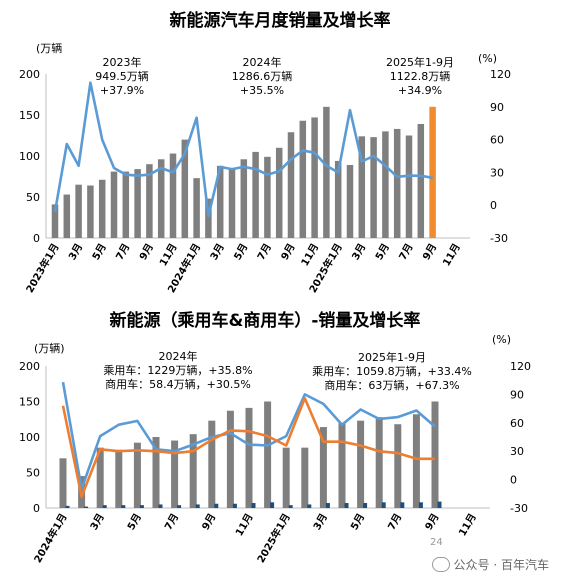 Image resolution: width=561 pixels, height=585 pixels. Describe the element at coordinates (50, 538) in the screenshot. I see `x-tick-label: 2024年1月` at that location.